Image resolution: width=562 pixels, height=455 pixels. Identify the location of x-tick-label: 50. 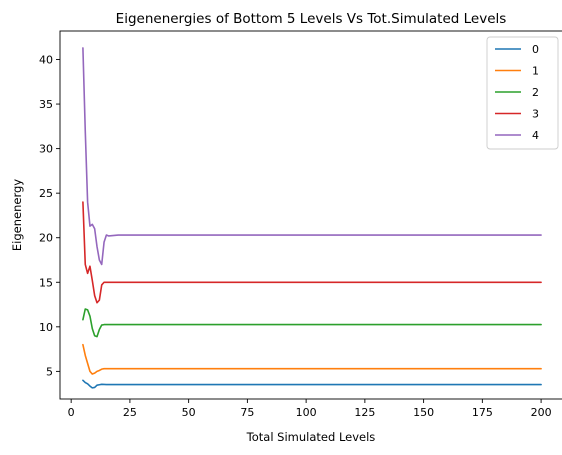
(189, 412).